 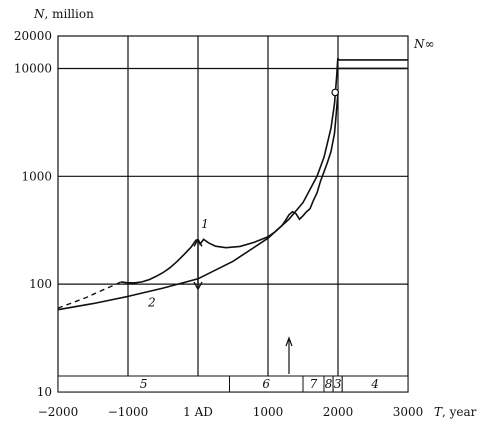 I want to click on y-tick-label: 1000, so click(x=36, y=176).